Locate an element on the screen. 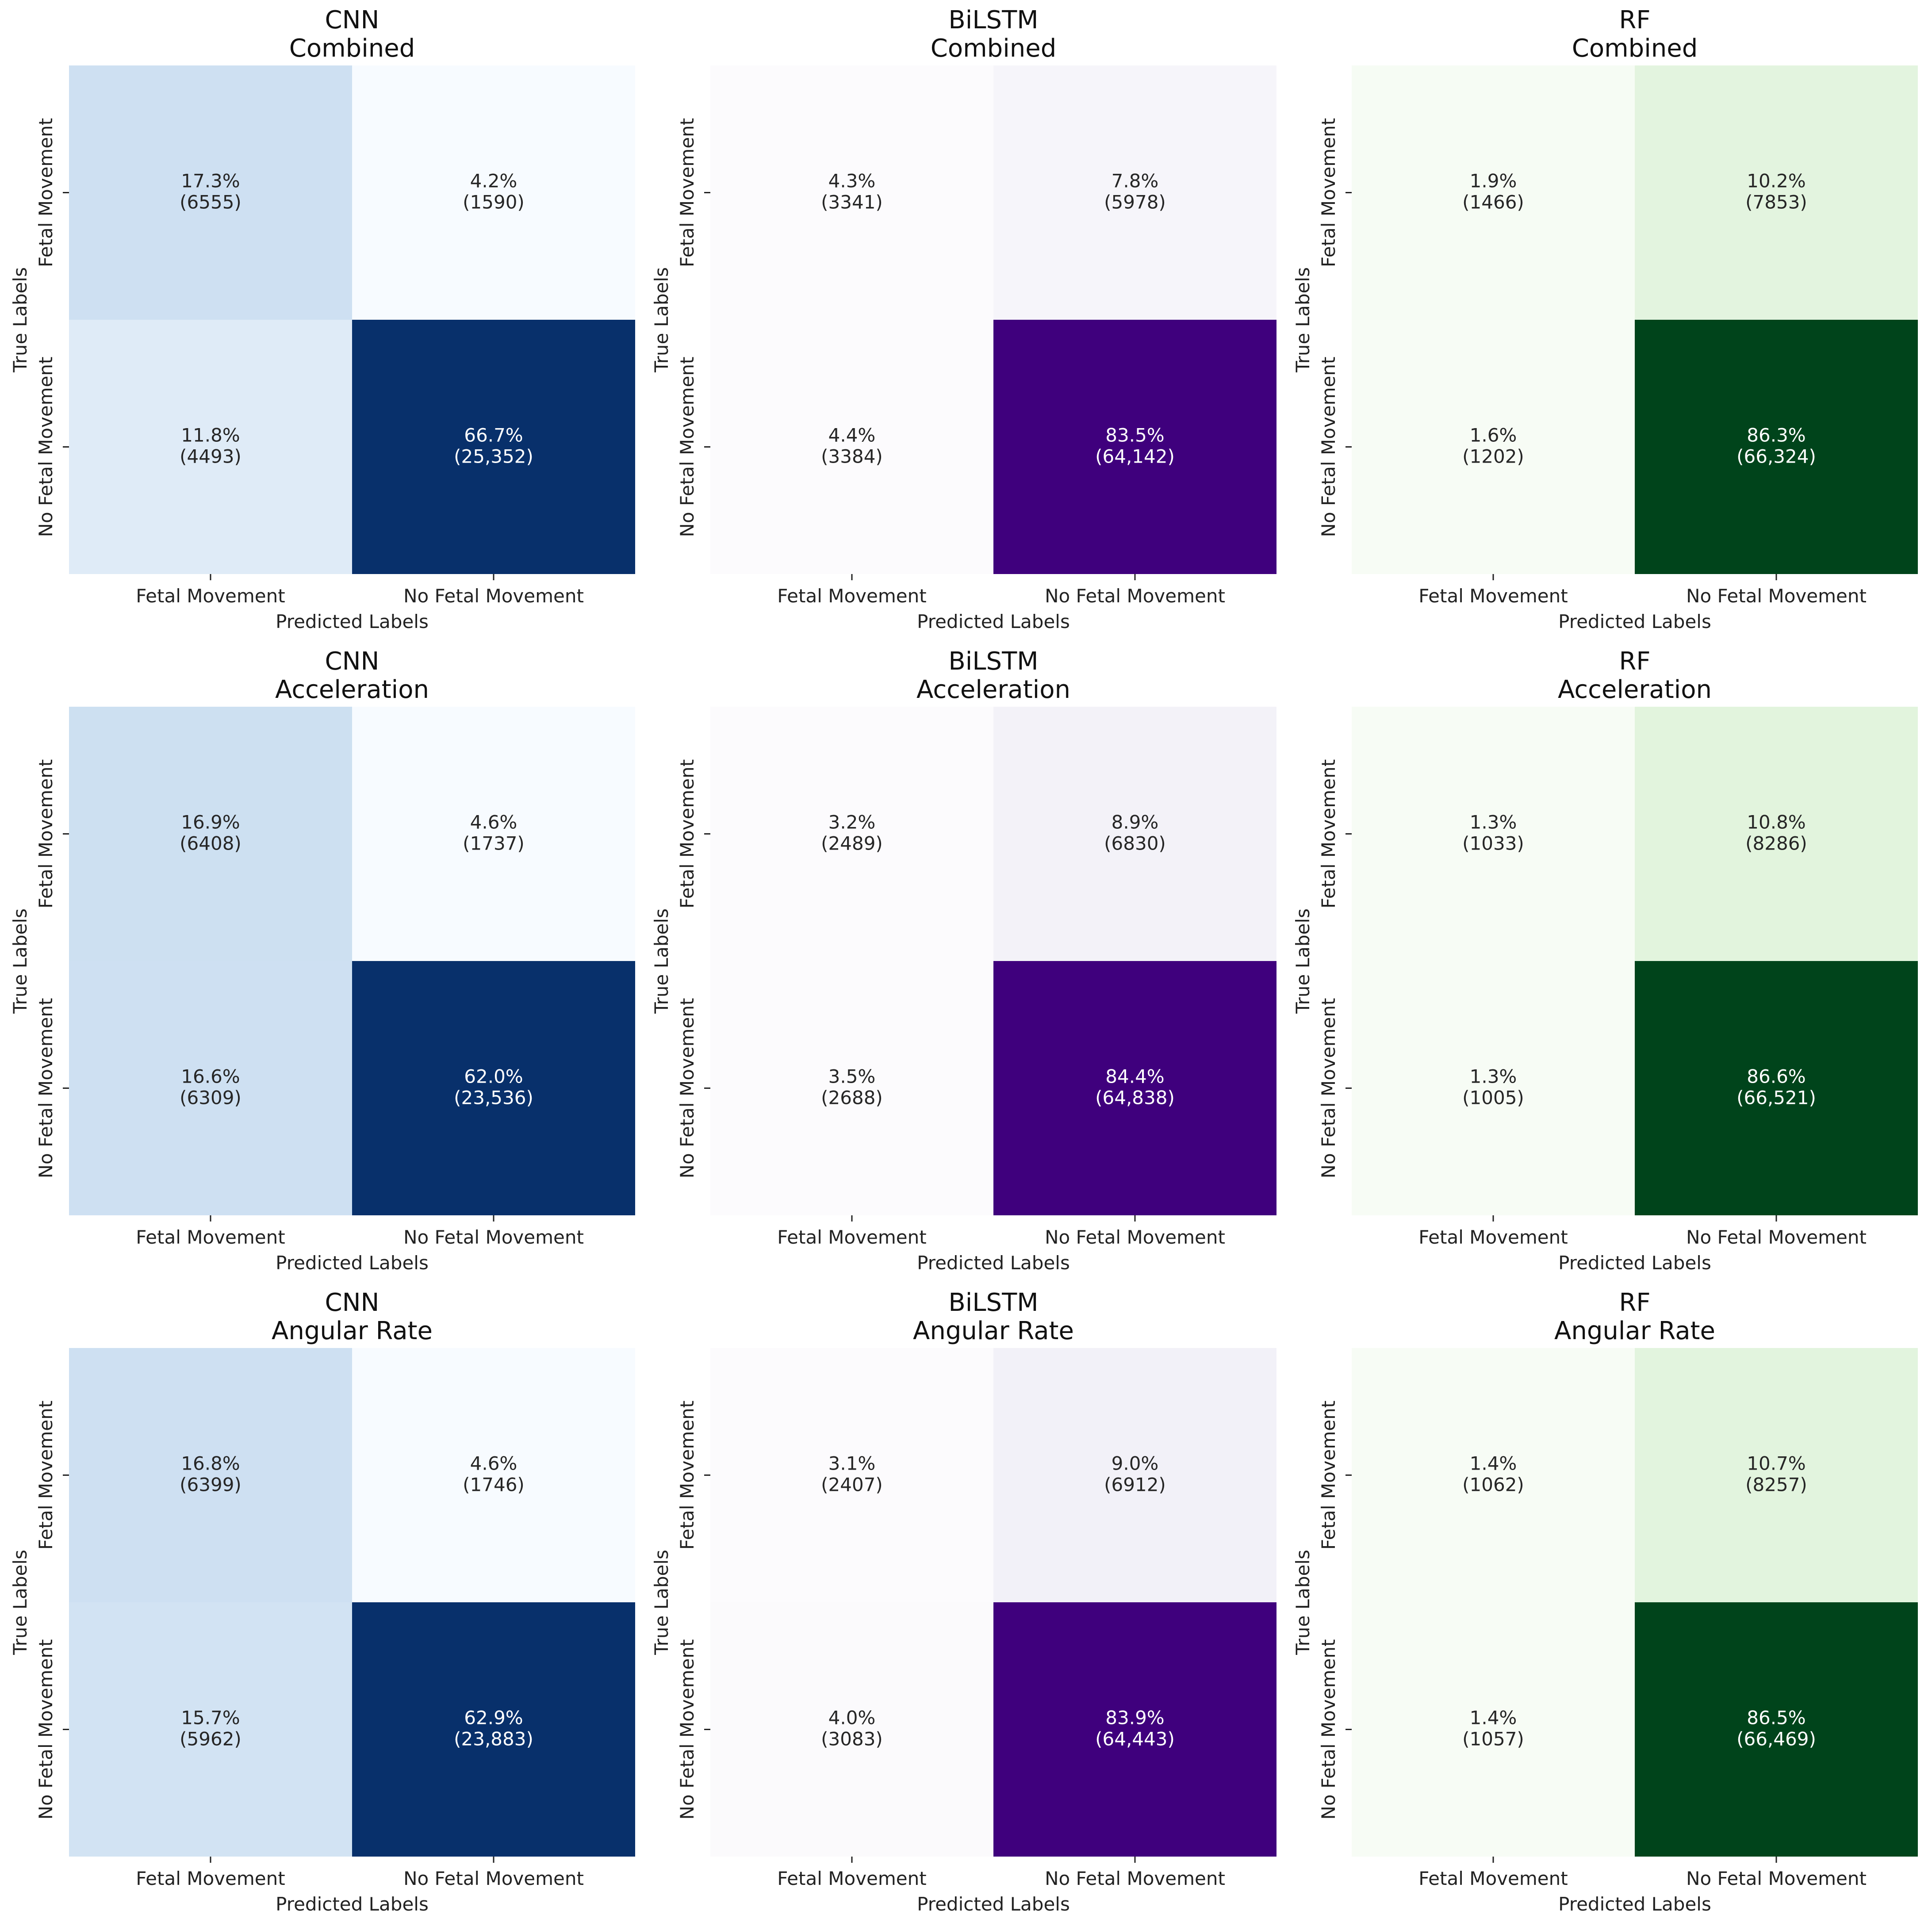  panel-title-model: RF is located at coordinates (1634, 20).